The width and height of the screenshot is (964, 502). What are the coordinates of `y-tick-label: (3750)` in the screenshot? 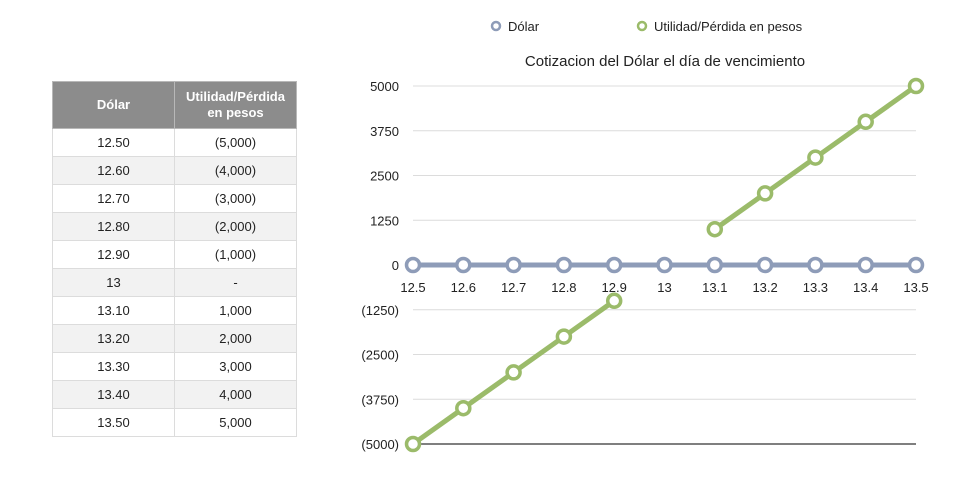 It's located at (380, 399).